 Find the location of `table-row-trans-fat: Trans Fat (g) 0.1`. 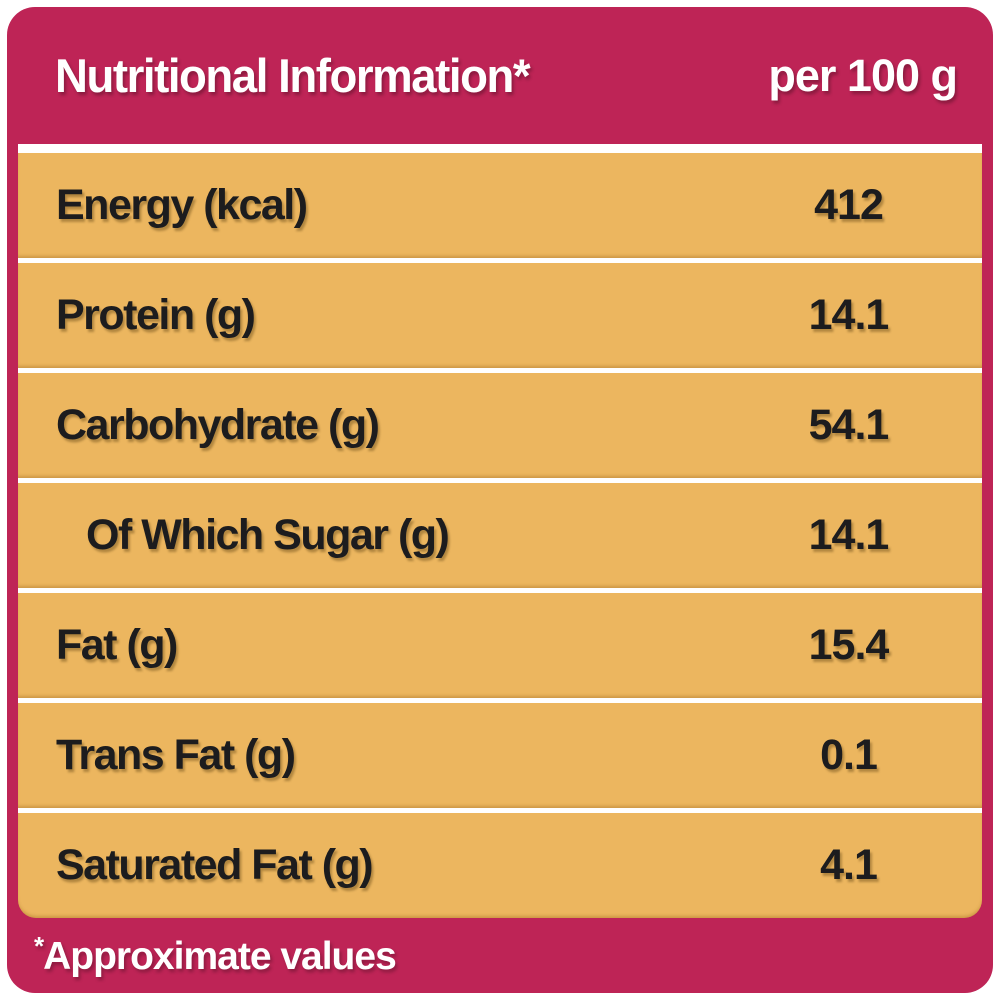

table-row-trans-fat: Trans Fat (g) 0.1 is located at coordinates (500, 755).